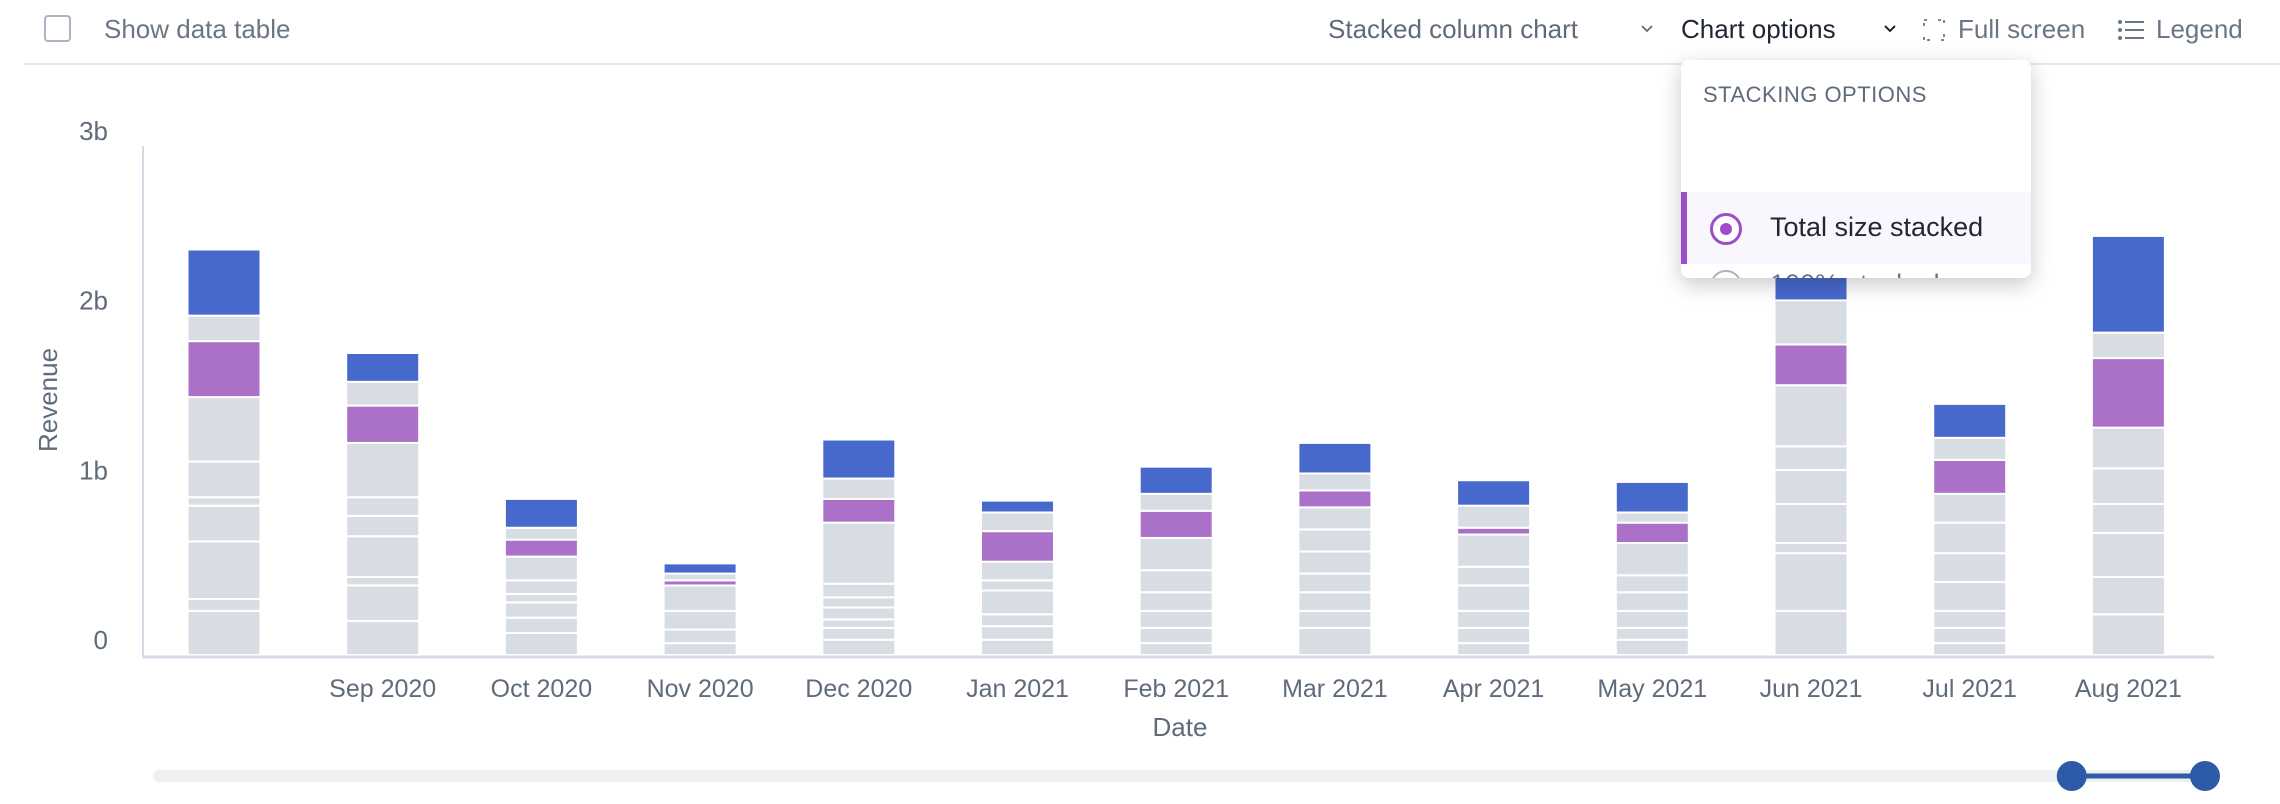 The height and width of the screenshot is (804, 2280). What do you see at coordinates (1726, 229) in the screenshot?
I see `radio-selected-icon` at bounding box center [1726, 229].